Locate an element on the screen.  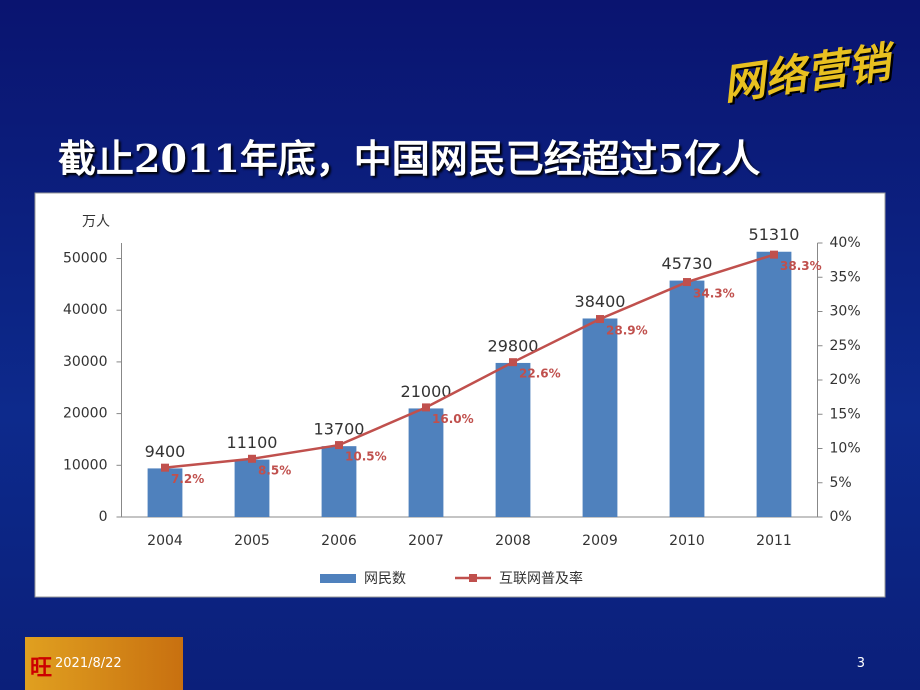
y-axis-label: 万人 is located at coordinates (96, 222).